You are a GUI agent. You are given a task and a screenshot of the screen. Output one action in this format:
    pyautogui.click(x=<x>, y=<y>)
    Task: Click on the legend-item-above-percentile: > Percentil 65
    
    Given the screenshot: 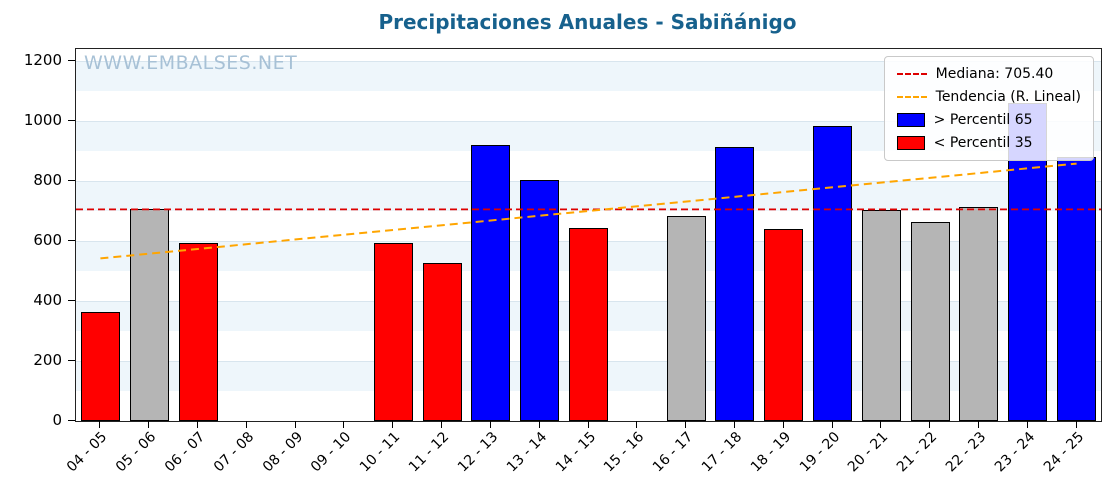 What is the action you would take?
    pyautogui.click(x=988, y=120)
    